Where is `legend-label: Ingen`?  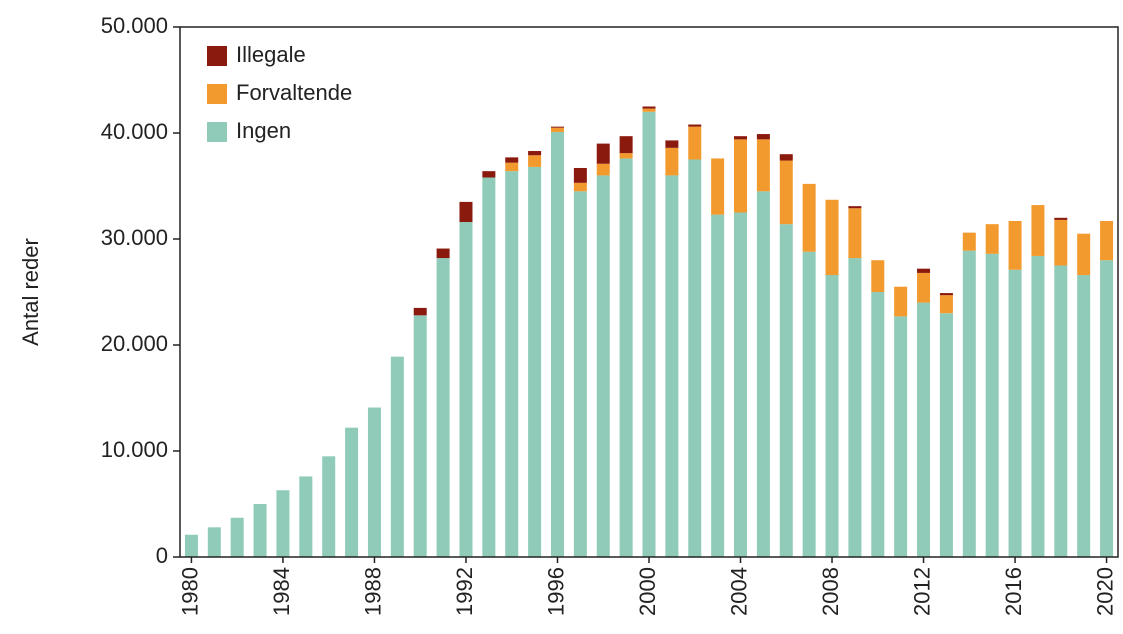
legend-label: Ingen is located at coordinates (263, 130).